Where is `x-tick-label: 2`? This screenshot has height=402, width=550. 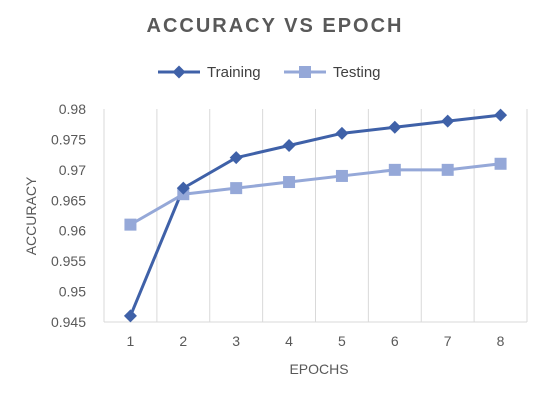
x-tick-label: 2 is located at coordinates (183, 341).